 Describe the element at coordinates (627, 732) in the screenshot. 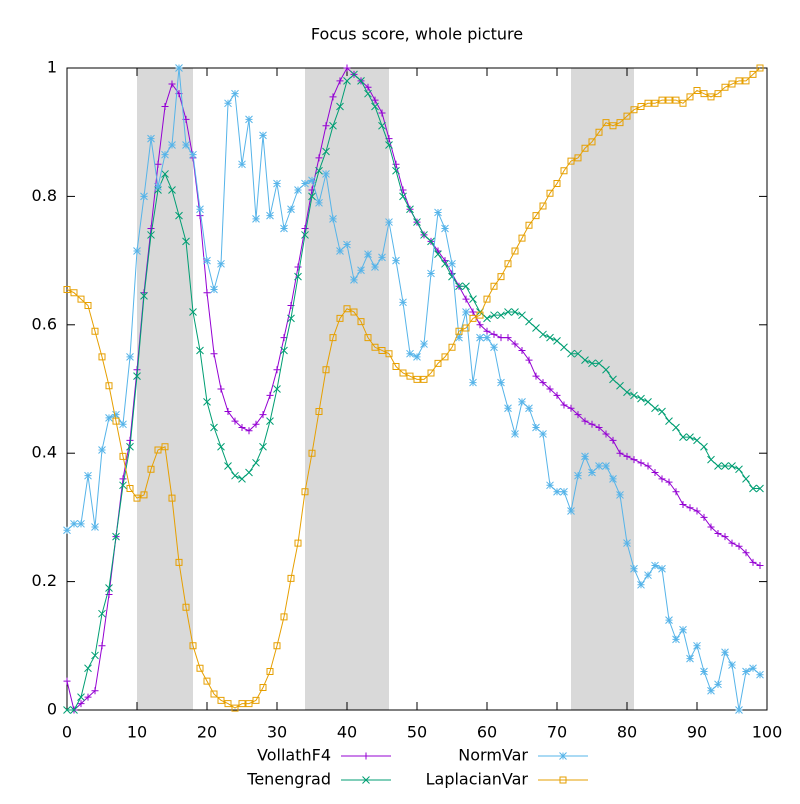

I see `x-tick-label: 80` at that location.